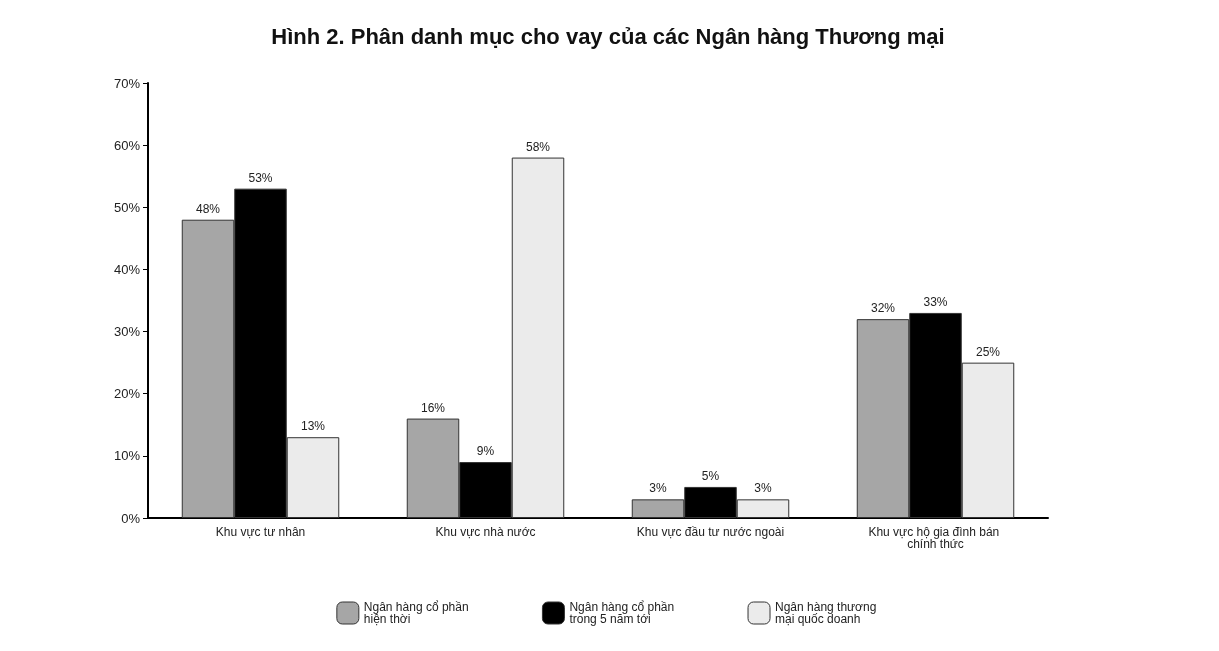 This screenshot has height=651, width=1219. Describe the element at coordinates (883, 308) in the screenshot. I see `data-label: 32%` at that location.